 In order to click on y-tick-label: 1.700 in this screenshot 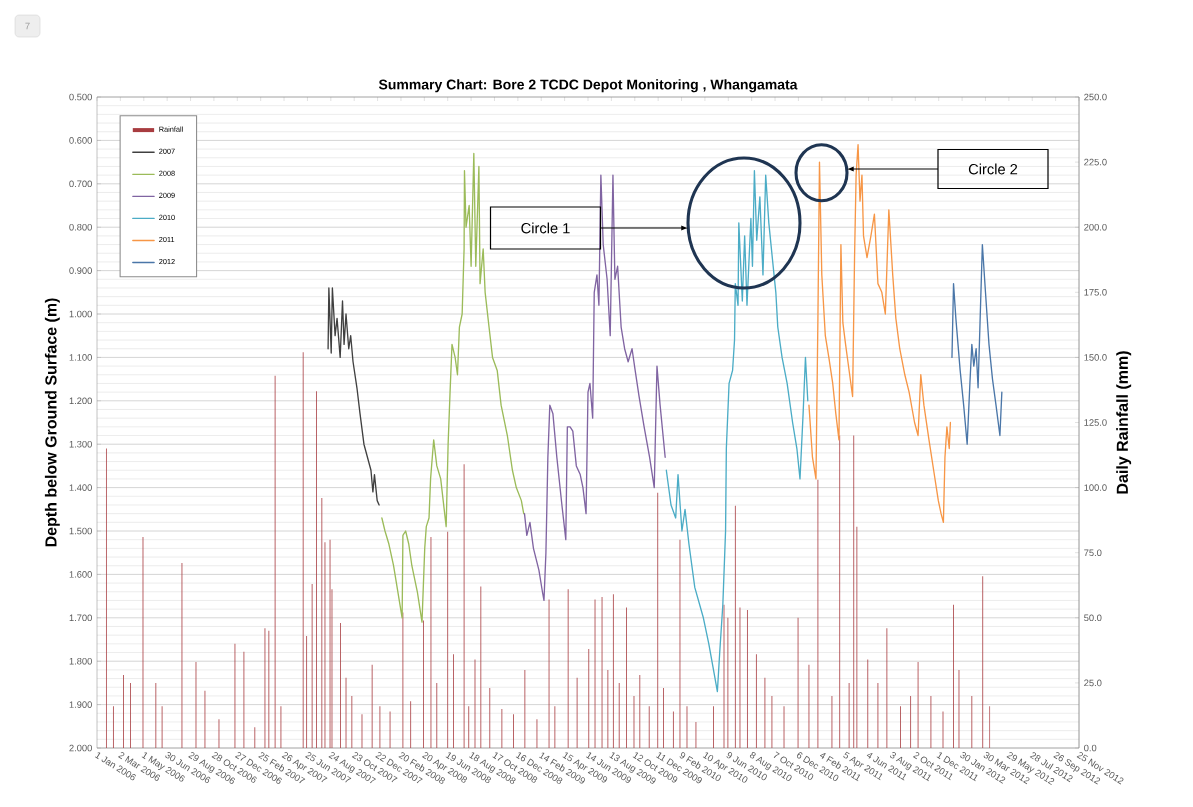, I will do `click(80, 618)`.